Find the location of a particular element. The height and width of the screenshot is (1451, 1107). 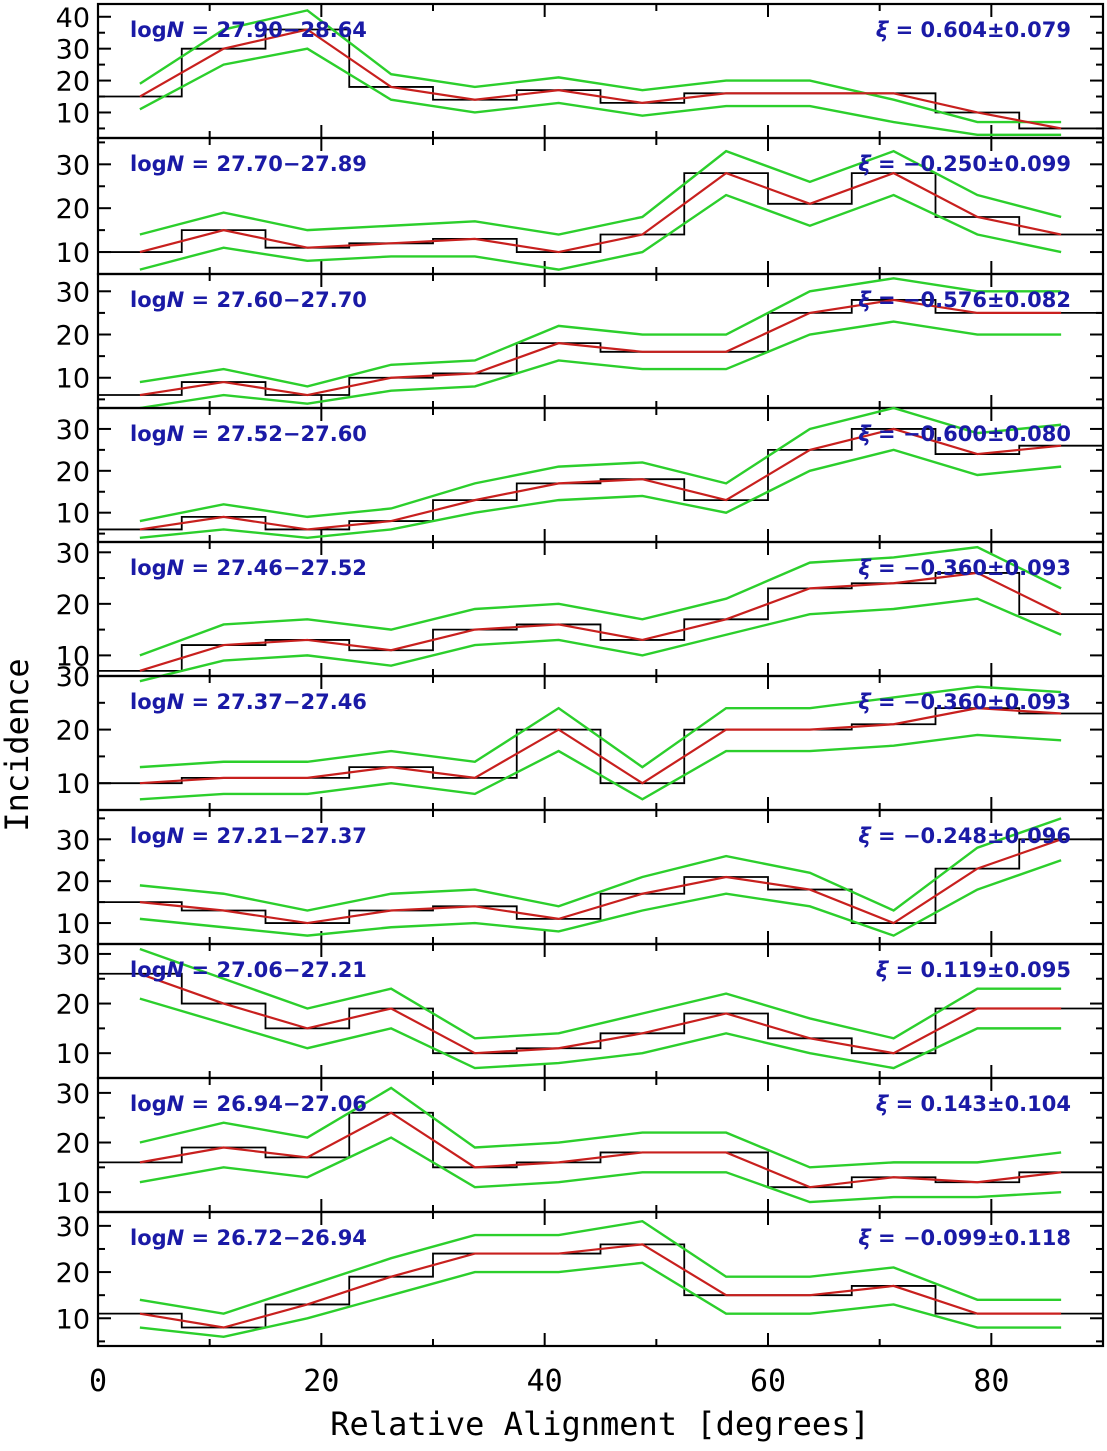

panel-10: 10 20 30 logN = 26.72−26.94 ξ = −0.099±0.118 is located at coordinates (580, 1279).